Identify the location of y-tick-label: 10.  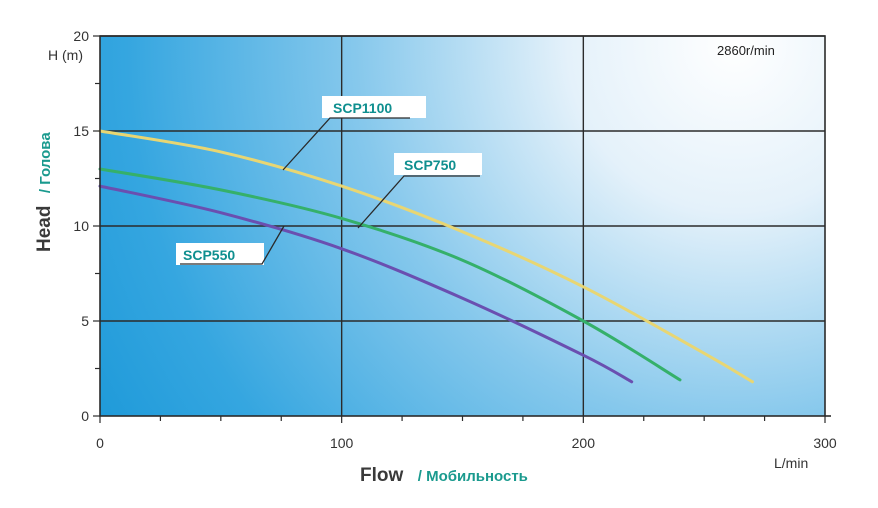
(81, 226).